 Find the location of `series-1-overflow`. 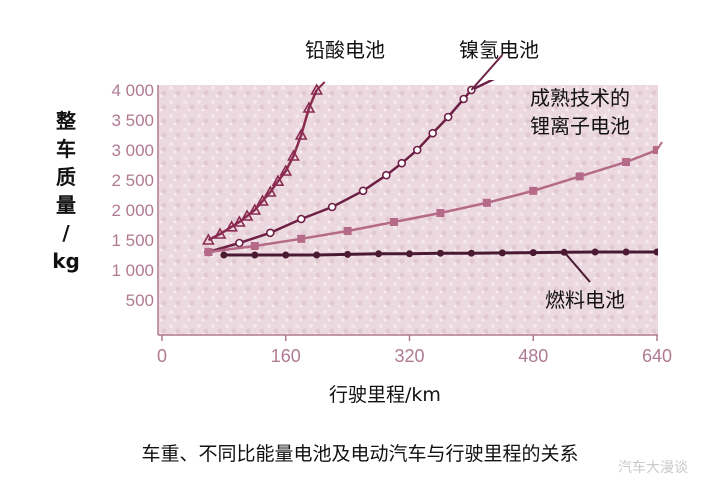

series-1-overflow is located at coordinates (320, 86).